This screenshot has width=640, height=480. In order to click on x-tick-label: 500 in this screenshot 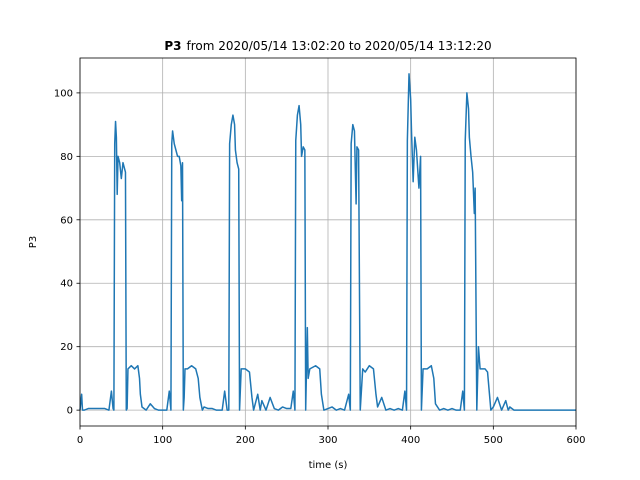, I will do `click(493, 440)`.